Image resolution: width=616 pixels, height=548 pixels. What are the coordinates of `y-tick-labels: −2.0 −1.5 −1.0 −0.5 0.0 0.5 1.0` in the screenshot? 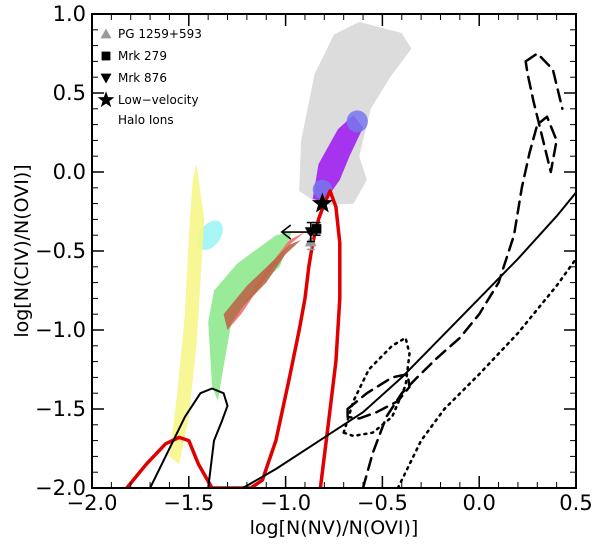 It's located at (60, 251).